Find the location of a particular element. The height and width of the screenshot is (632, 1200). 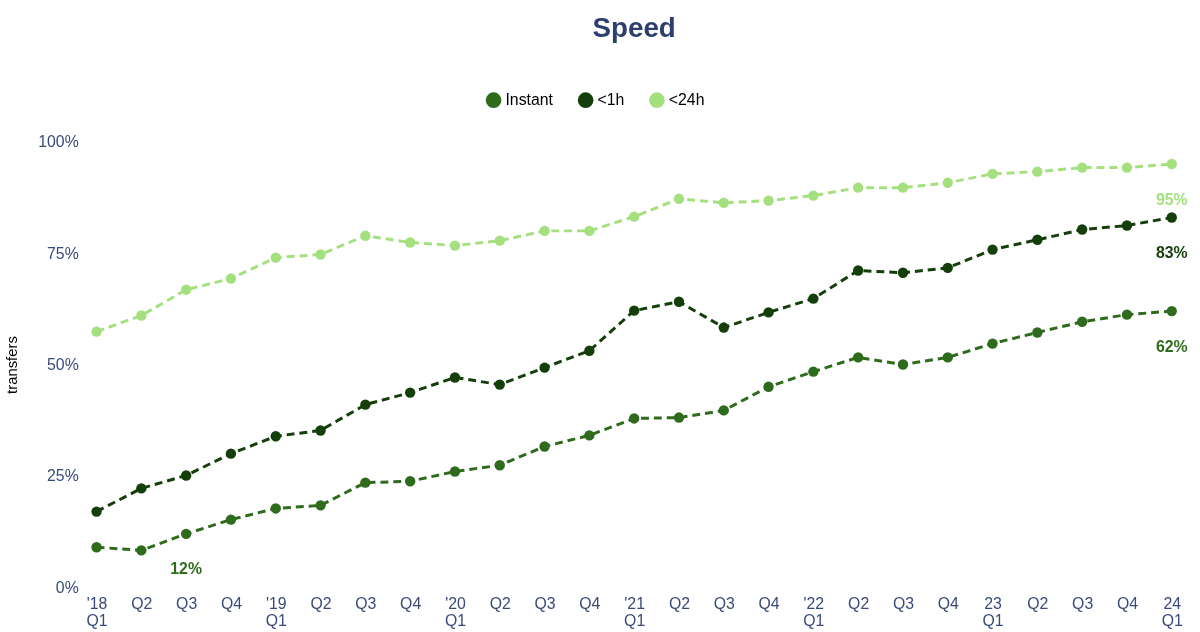

y-tick-label: 100% is located at coordinates (58, 142).